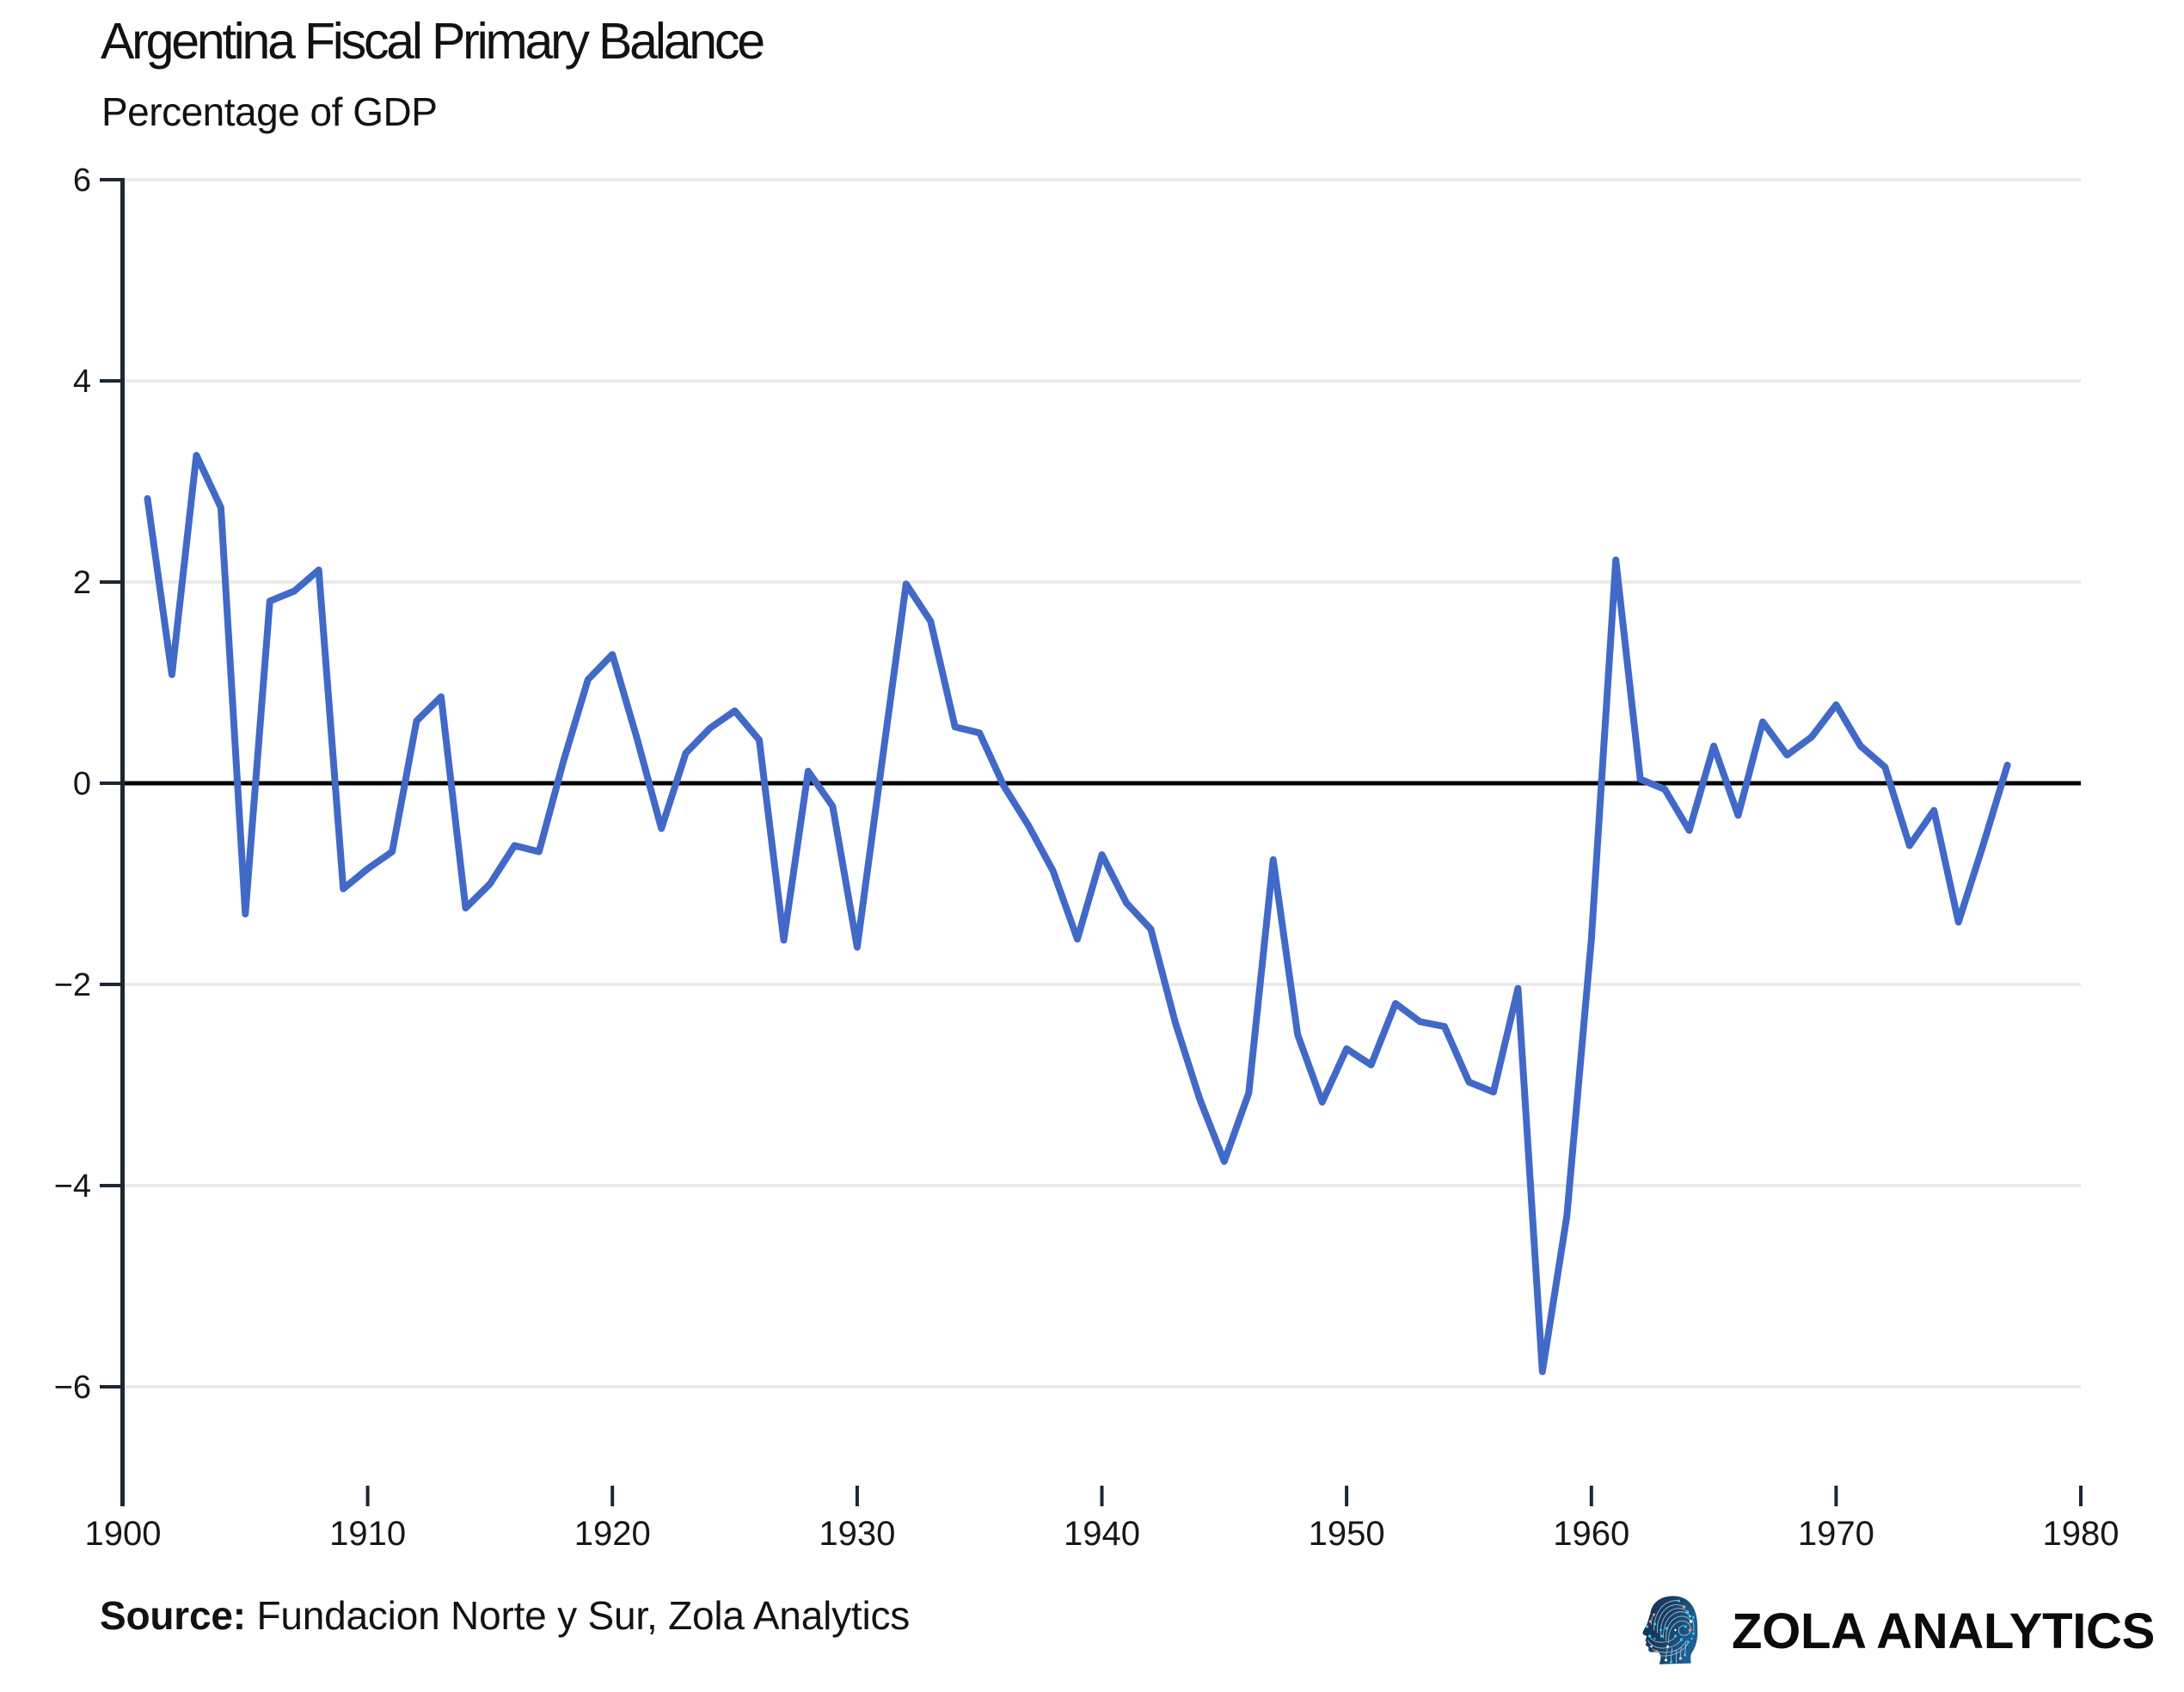  What do you see at coordinates (72, 1186) in the screenshot?
I see `svg-text: −4` at bounding box center [72, 1186].